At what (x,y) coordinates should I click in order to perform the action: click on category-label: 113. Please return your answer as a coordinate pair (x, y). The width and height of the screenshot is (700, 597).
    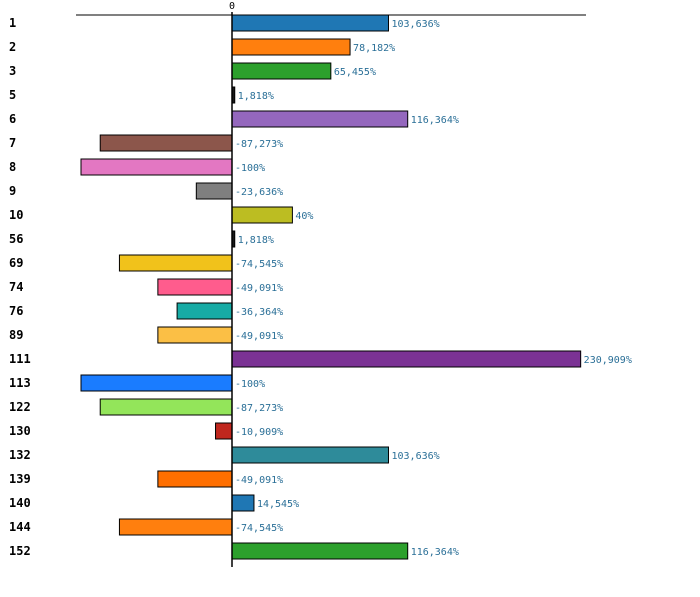
    Looking at the image, I should click on (20, 383).